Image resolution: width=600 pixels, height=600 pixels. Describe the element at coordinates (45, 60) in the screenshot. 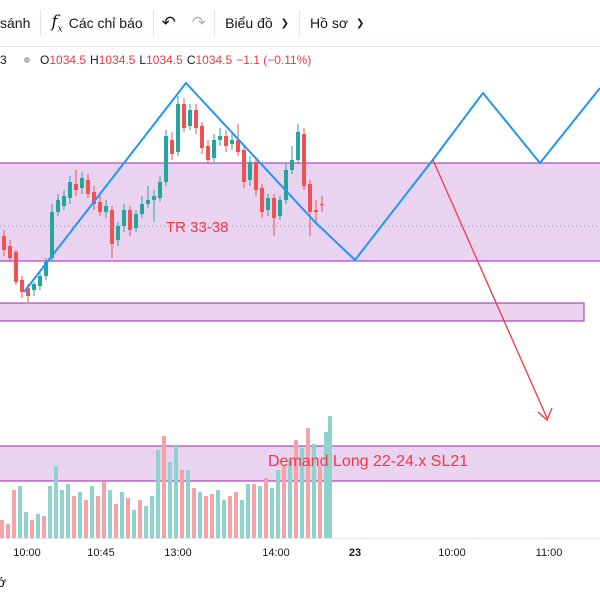

I see `open-key: O` at that location.